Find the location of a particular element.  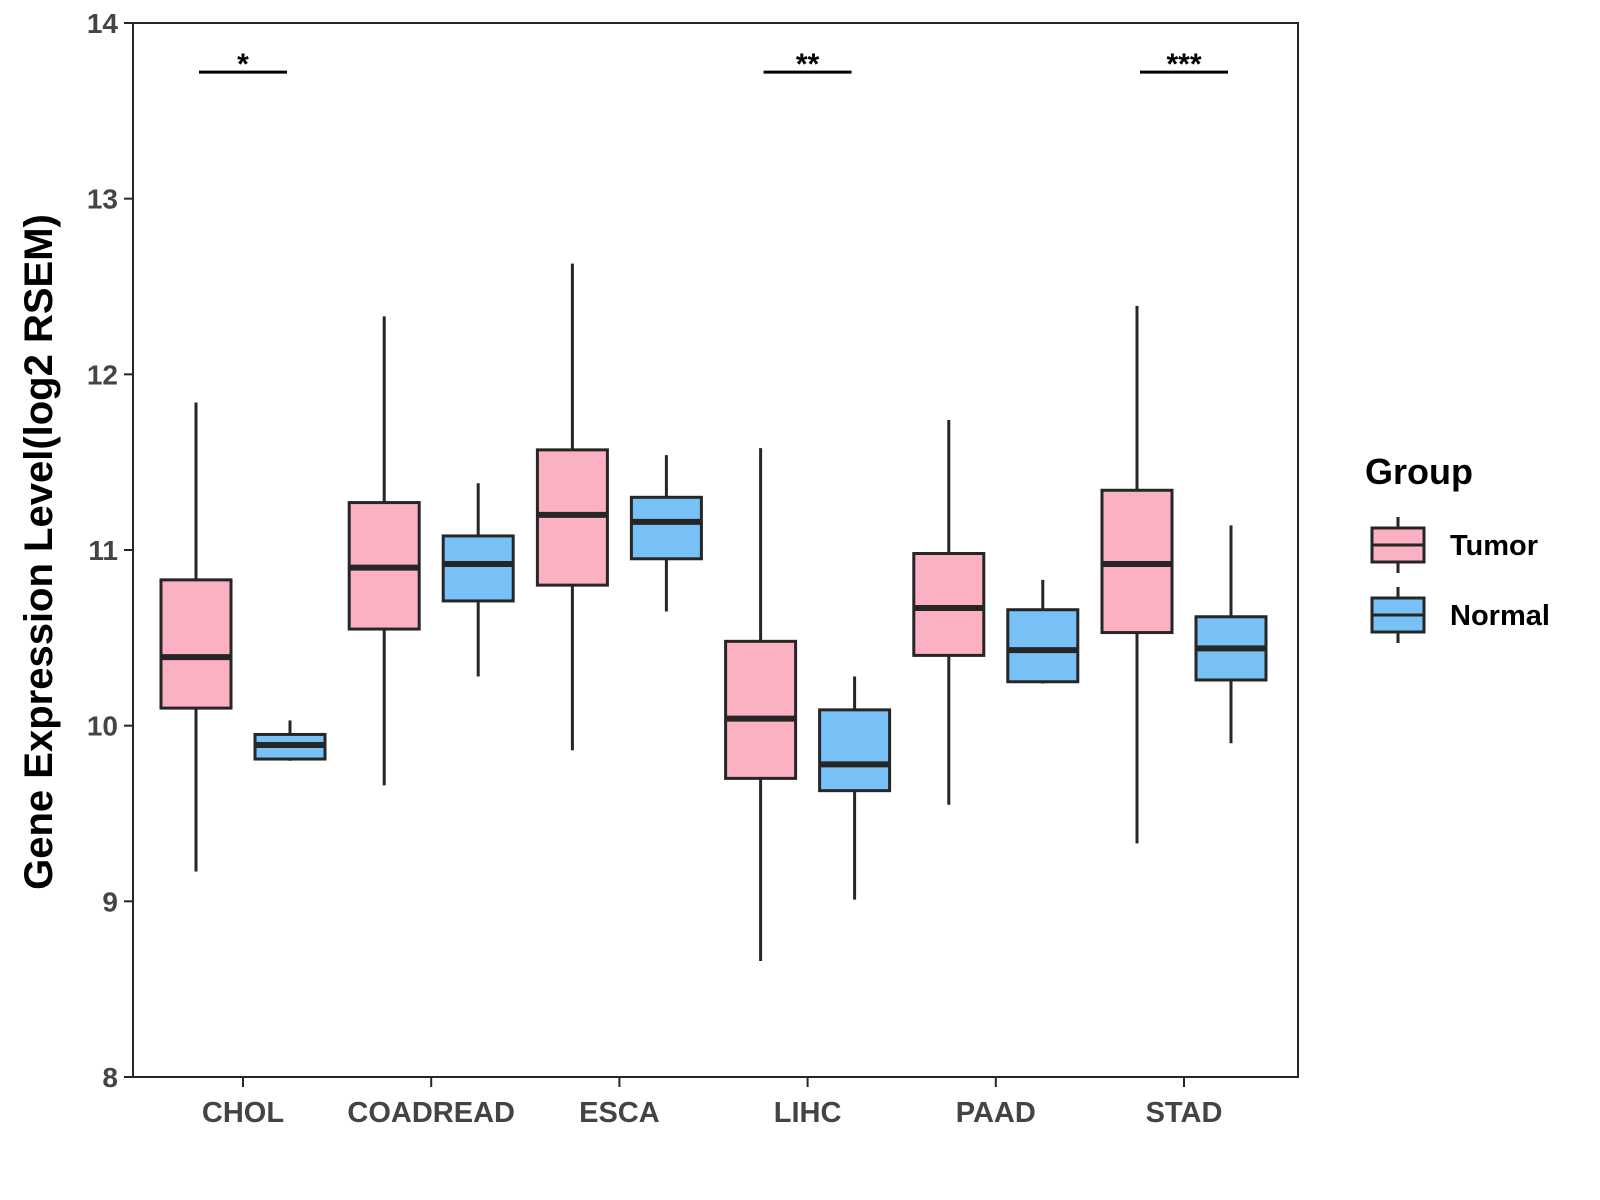

box-tumor-paad is located at coordinates (949, 612).